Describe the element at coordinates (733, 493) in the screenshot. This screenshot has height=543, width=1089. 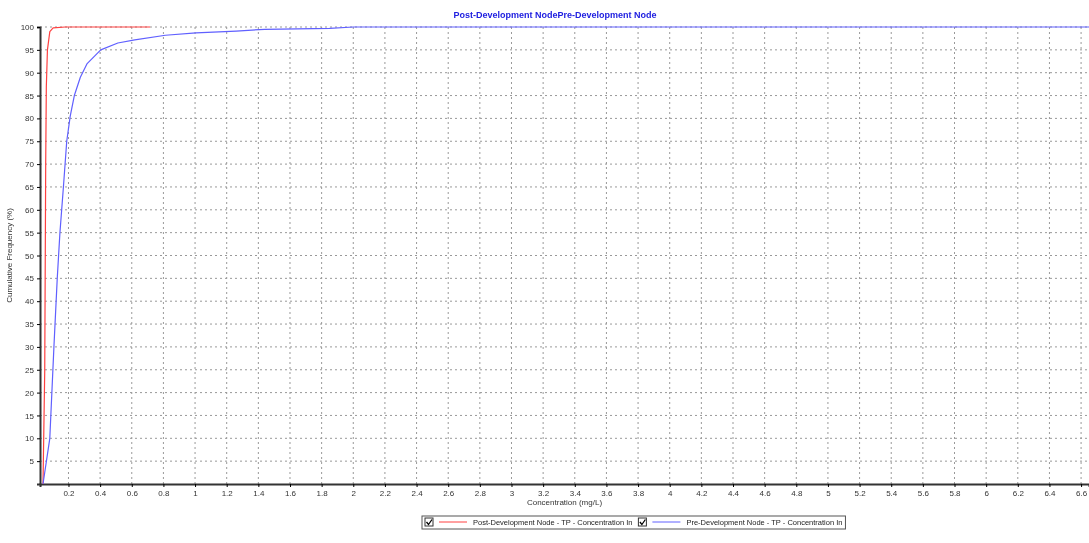
I see `x-tick-label: 4.4` at that location.